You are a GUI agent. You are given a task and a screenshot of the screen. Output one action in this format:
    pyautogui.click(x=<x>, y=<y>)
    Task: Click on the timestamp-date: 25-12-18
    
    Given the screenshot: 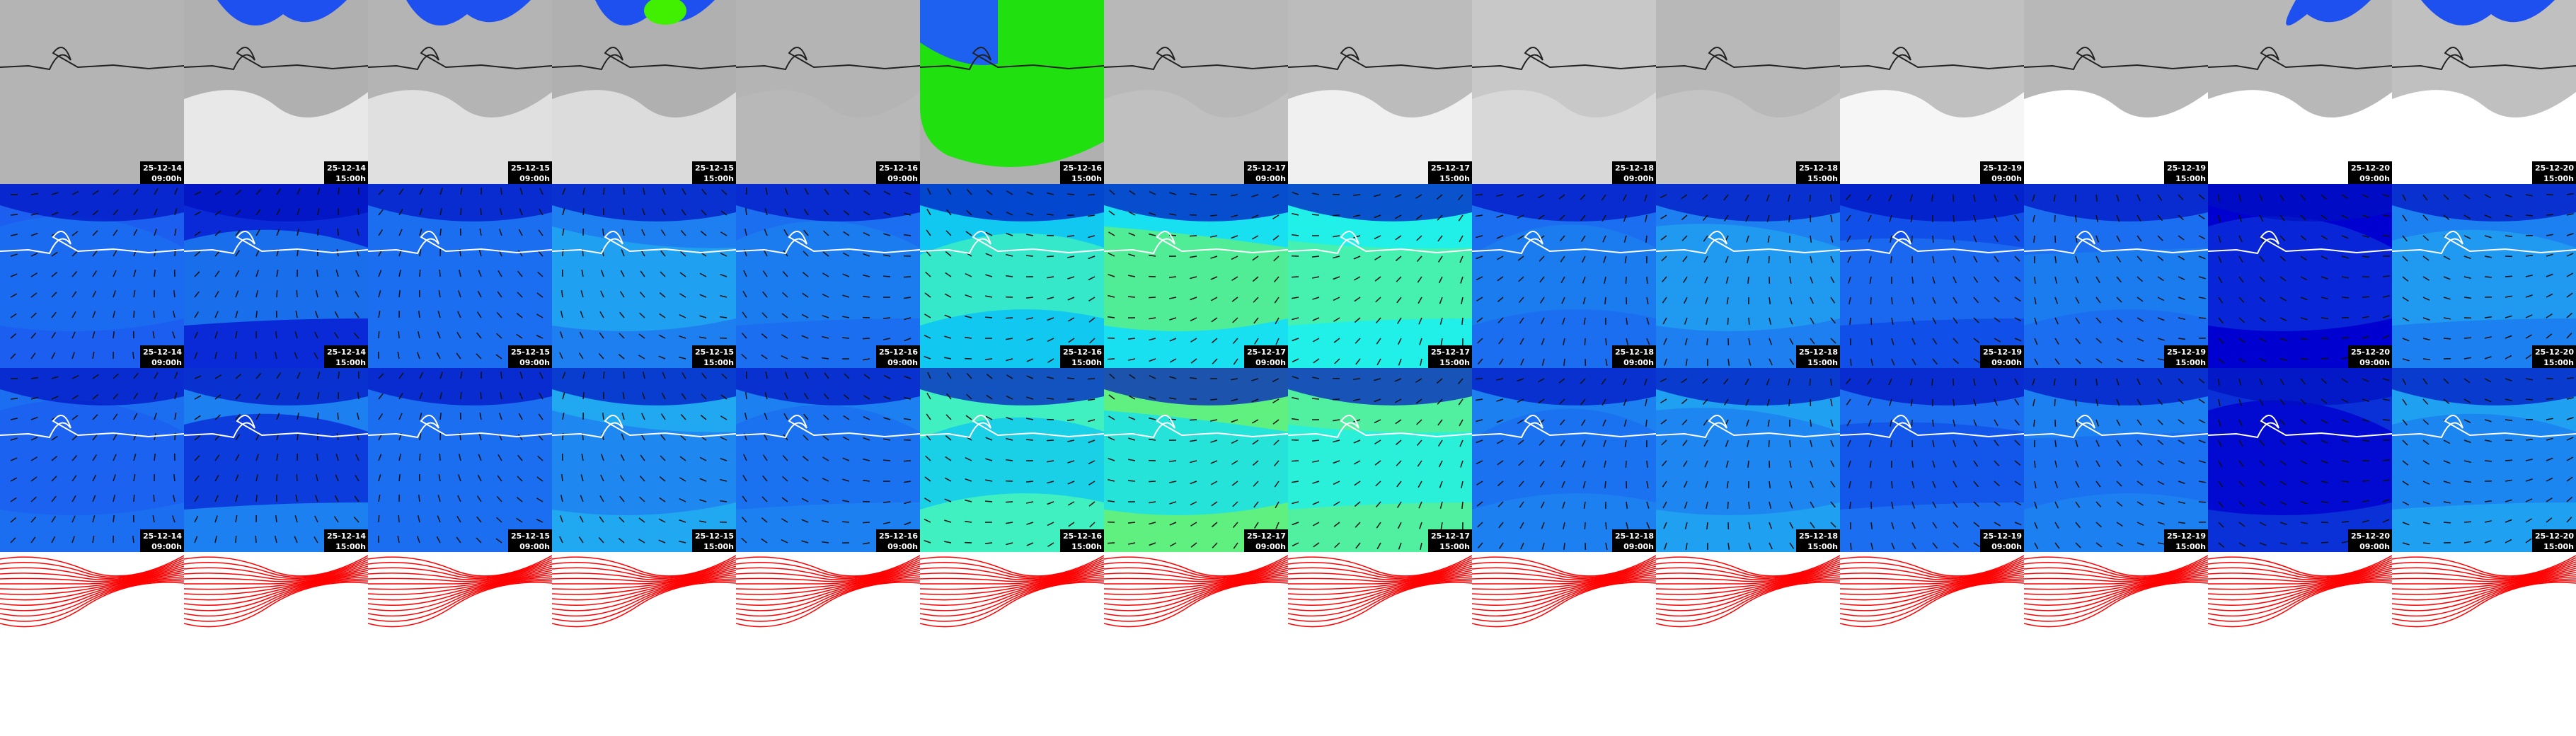 What is the action you would take?
    pyautogui.click(x=1635, y=168)
    